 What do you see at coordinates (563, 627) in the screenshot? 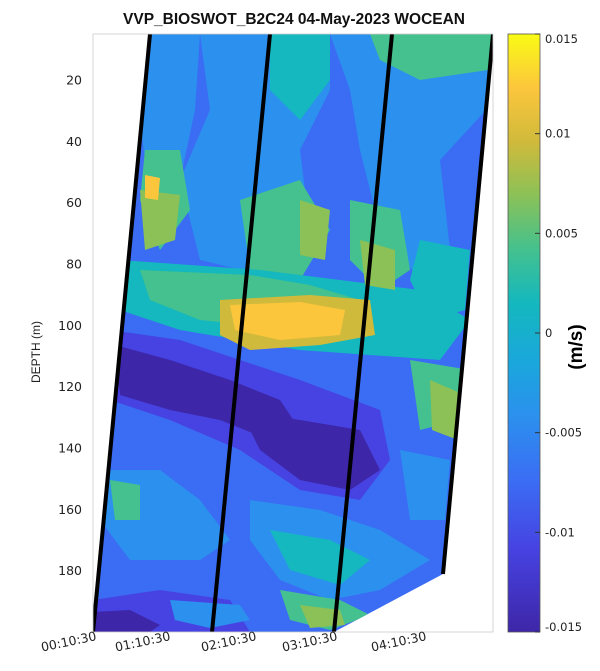
I see `colorbar-tick-label: -0.015` at bounding box center [563, 627].